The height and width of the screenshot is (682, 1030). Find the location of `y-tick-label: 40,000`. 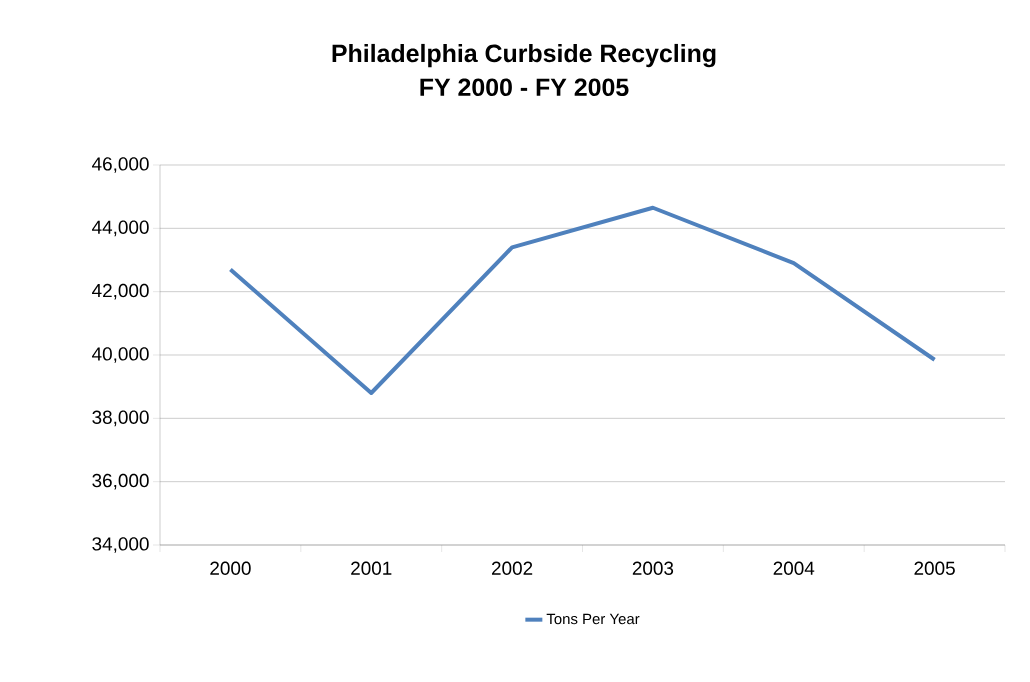

y-tick-label: 40,000 is located at coordinates (120, 355).